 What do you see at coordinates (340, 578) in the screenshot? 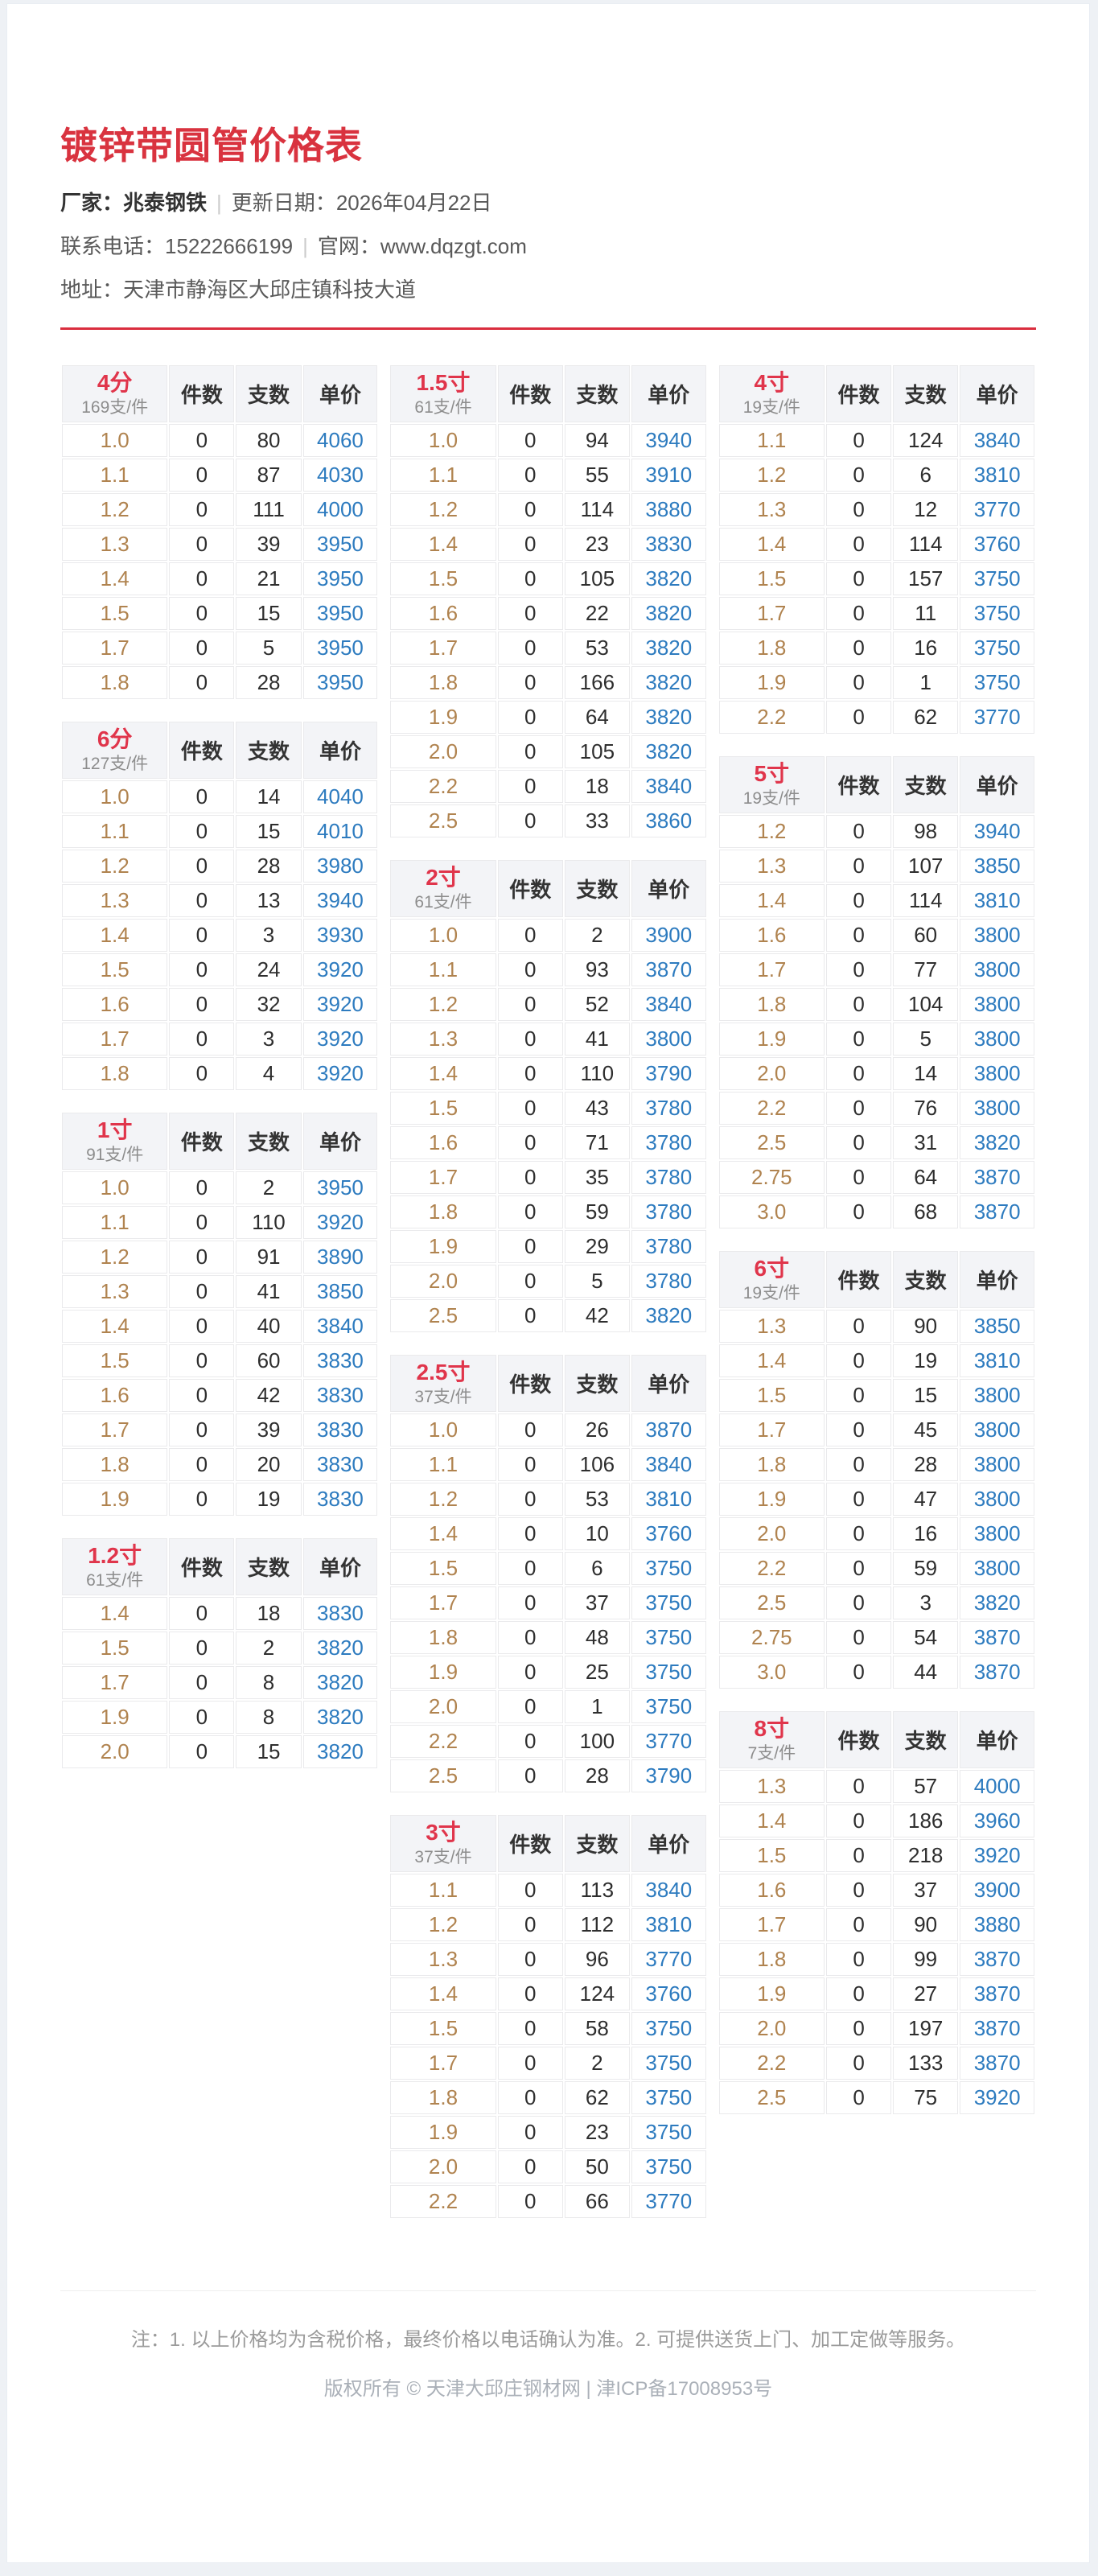
I see `price-cell: 3950` at bounding box center [340, 578].